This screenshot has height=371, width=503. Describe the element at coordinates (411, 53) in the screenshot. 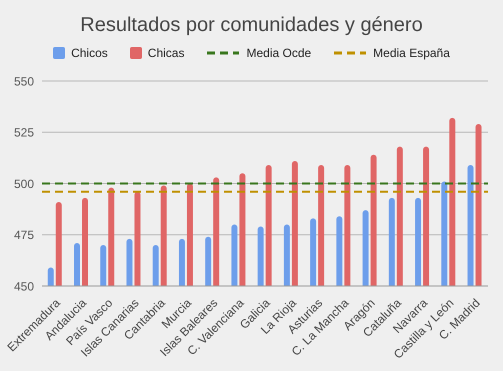

I see `legend-label: Media España` at that location.